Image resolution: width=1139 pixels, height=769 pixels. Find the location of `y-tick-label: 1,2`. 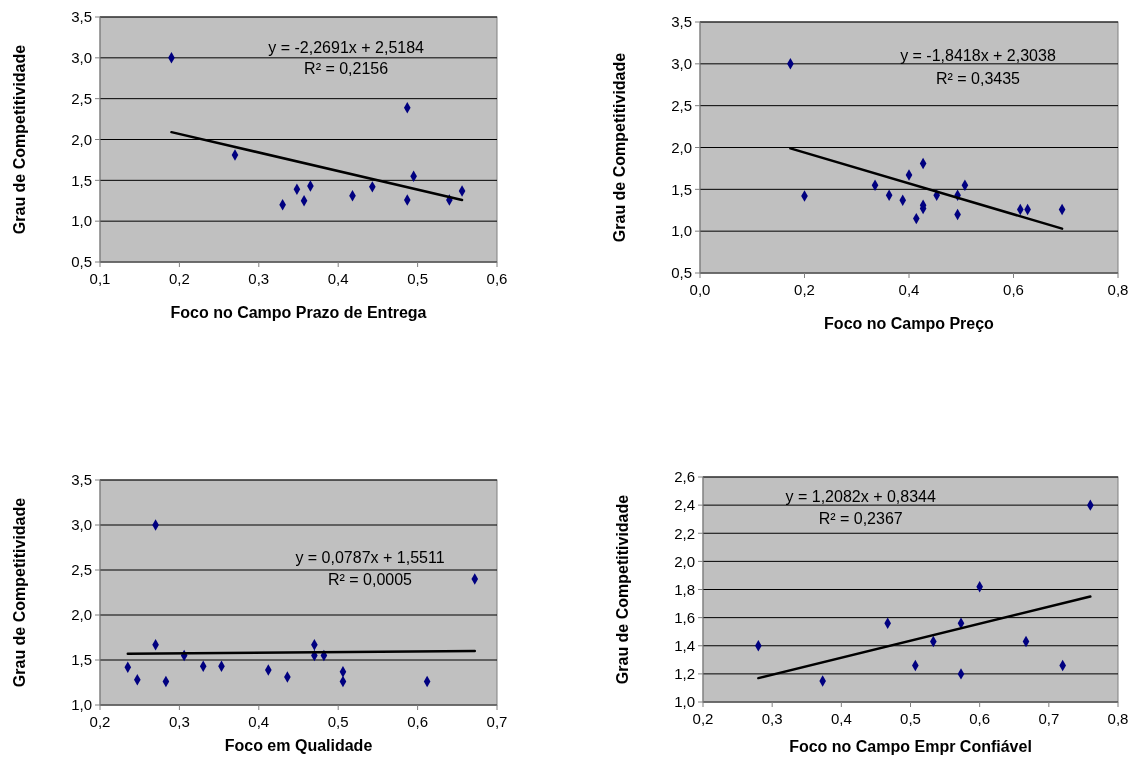

y-tick-label: 1,2 is located at coordinates (684, 674).